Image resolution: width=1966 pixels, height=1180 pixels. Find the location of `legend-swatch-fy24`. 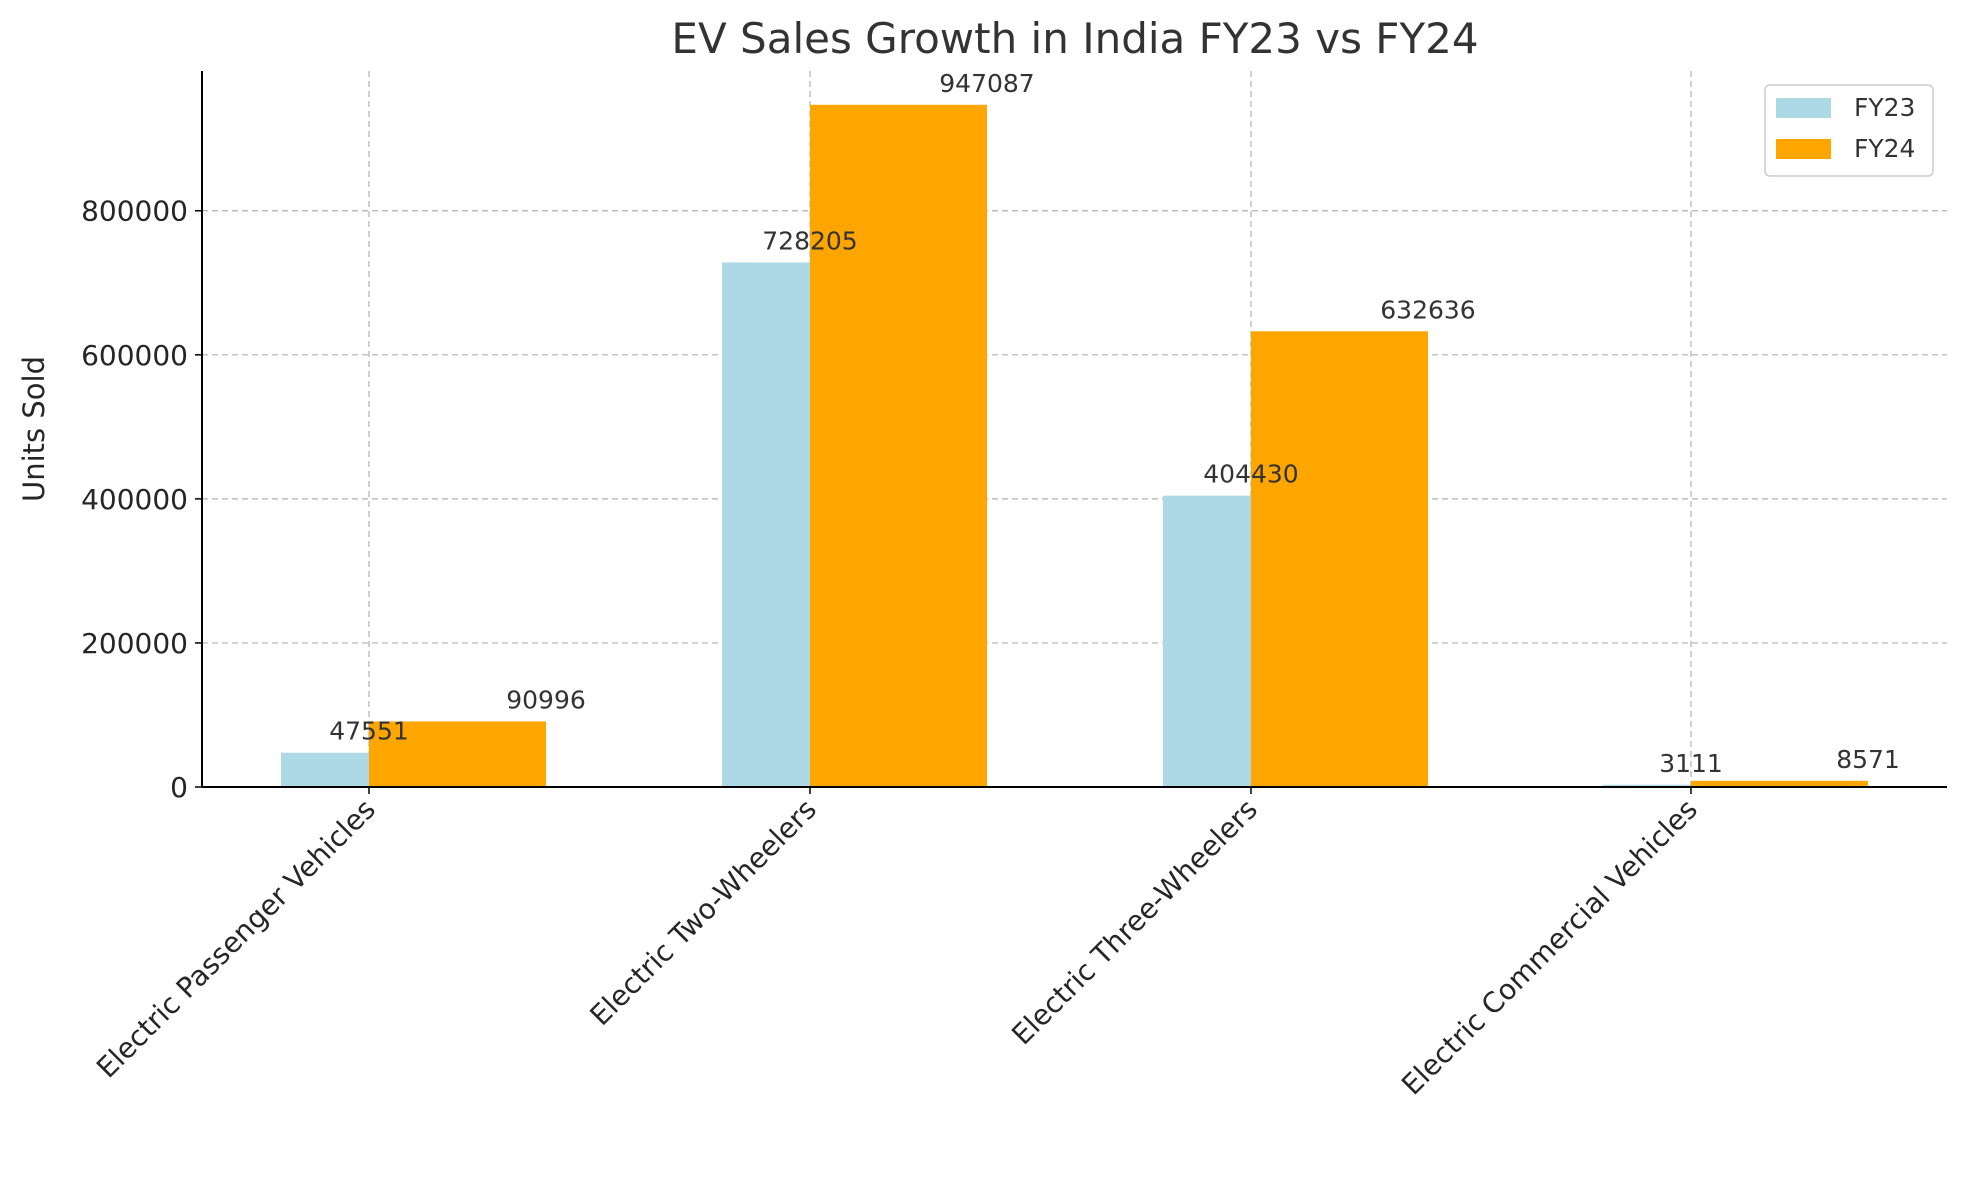

legend-swatch-fy24 is located at coordinates (1803, 149).